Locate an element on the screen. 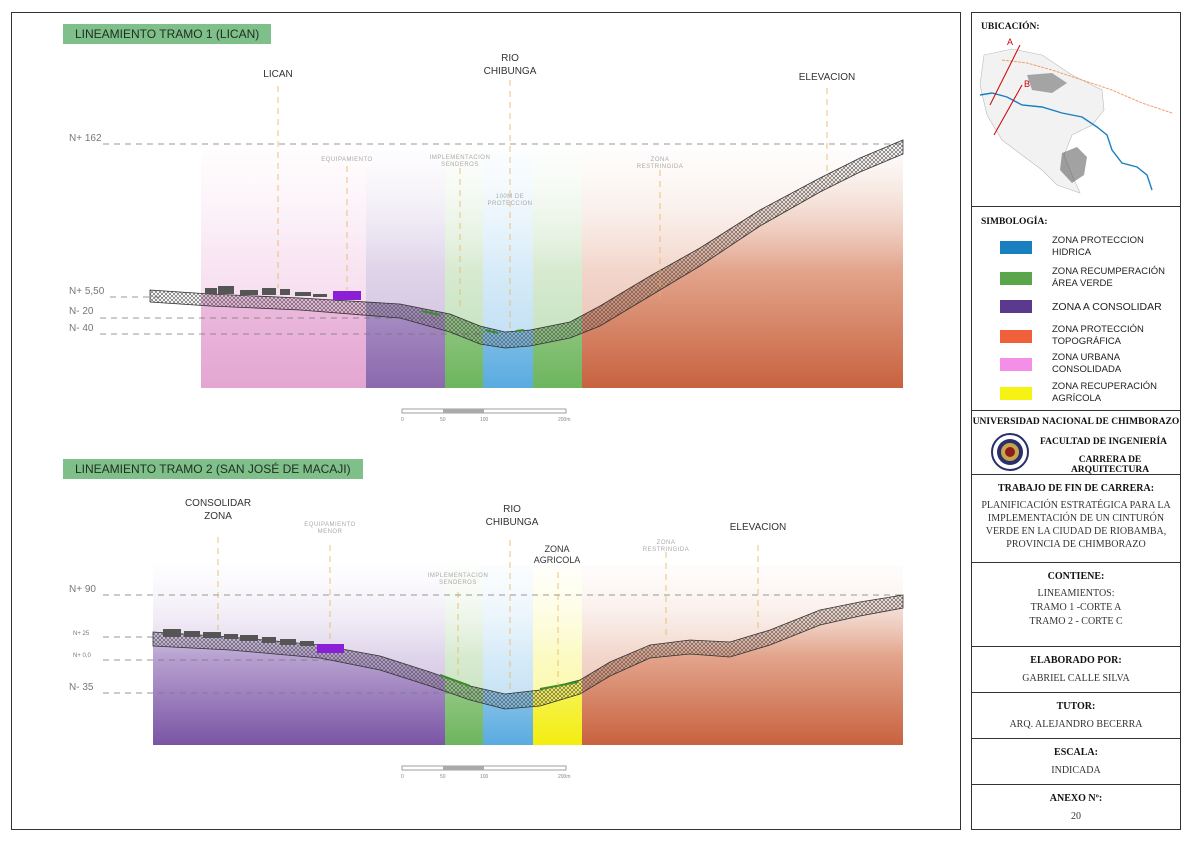  level-label: N+ 25 is located at coordinates (81, 634).